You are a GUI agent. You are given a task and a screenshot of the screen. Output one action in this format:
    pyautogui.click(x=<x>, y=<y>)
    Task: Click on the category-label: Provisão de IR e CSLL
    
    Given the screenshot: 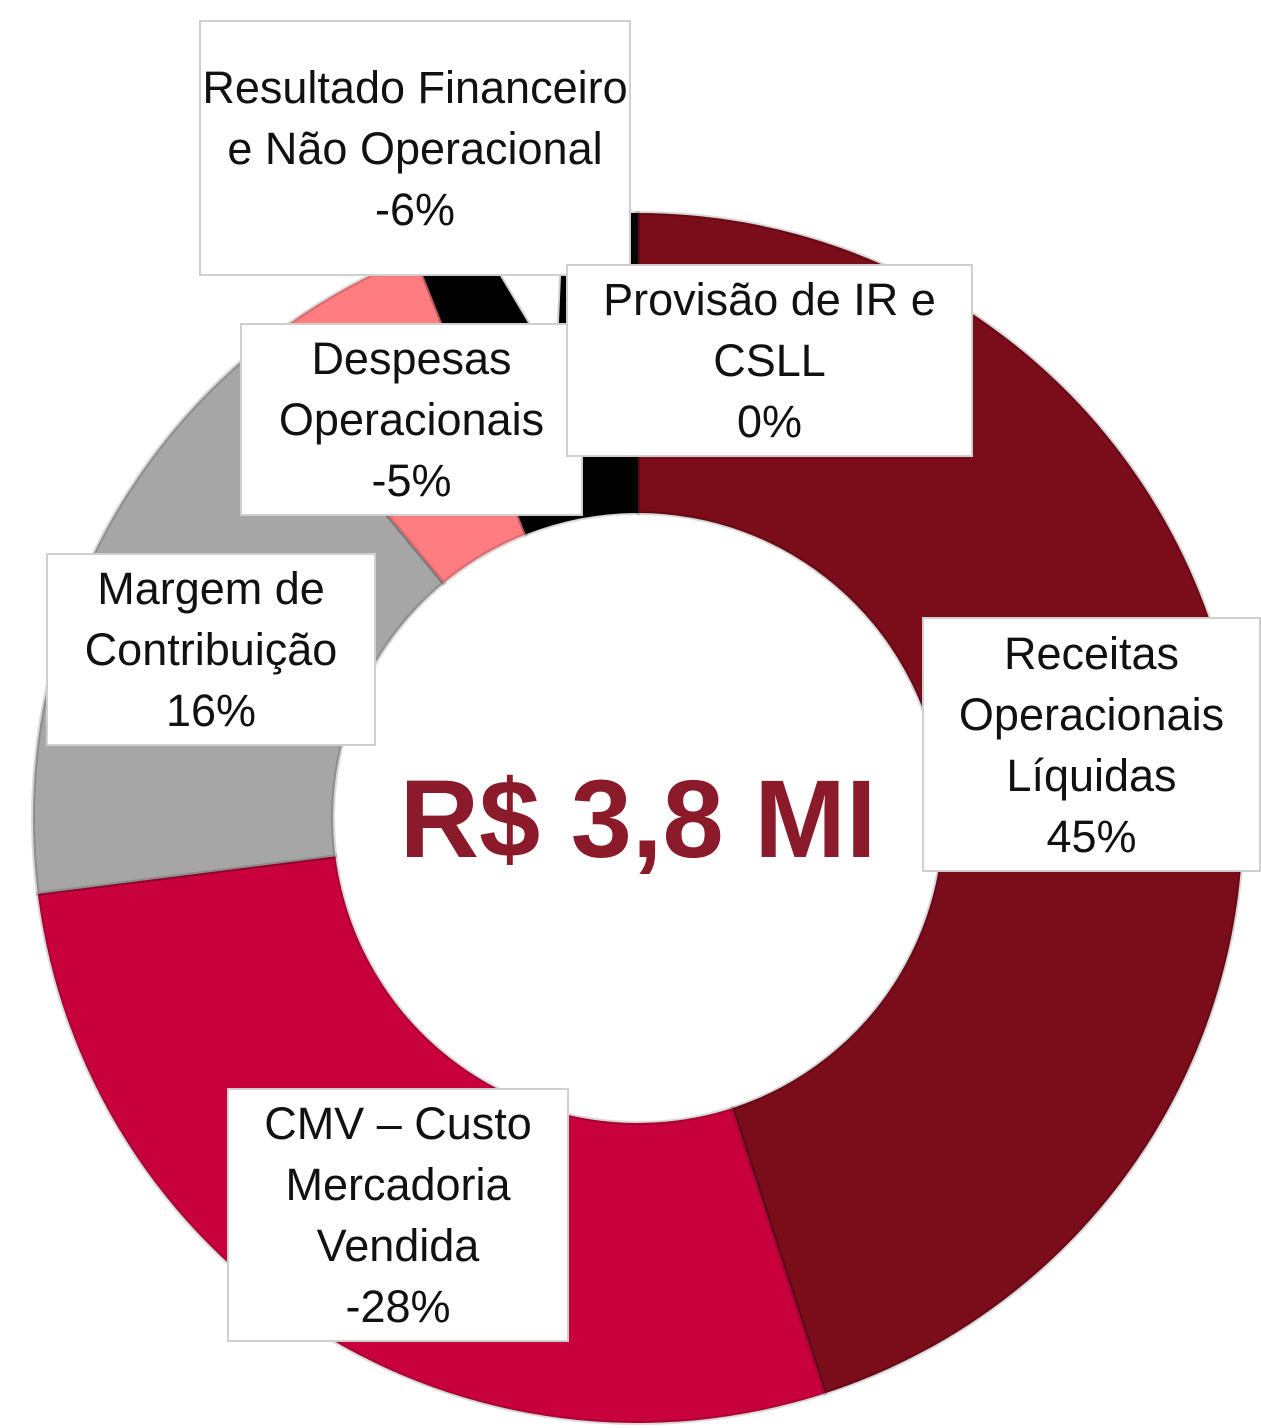 What is the action you would take?
    pyautogui.click(x=769, y=330)
    